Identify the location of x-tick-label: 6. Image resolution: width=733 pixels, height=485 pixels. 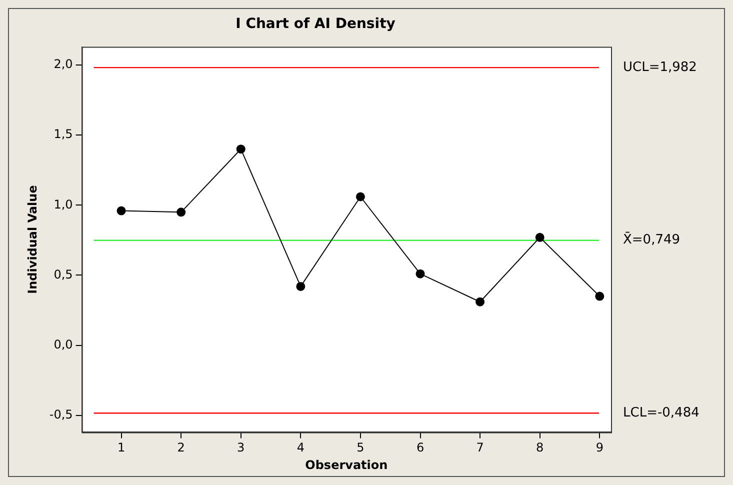
(420, 447).